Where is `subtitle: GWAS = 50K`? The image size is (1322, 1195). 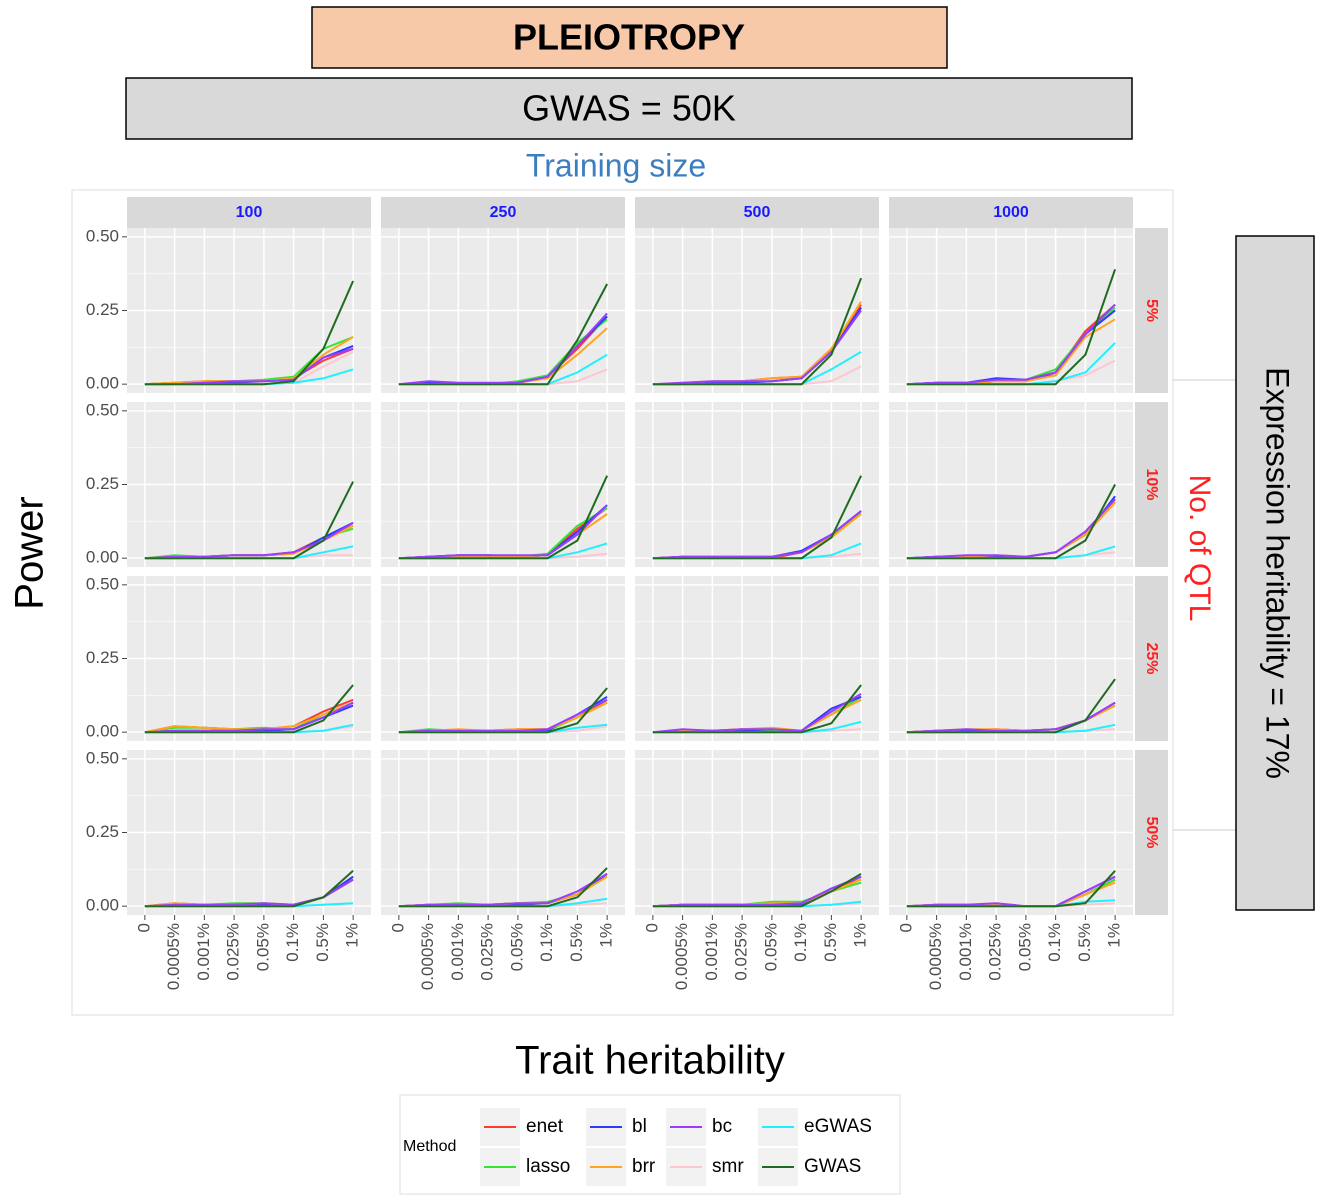 subtitle: GWAS = 50K is located at coordinates (629, 108).